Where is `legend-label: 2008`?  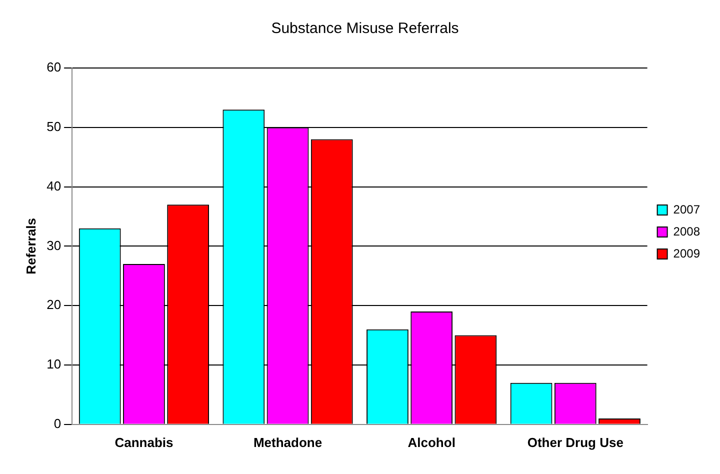 legend-label: 2008 is located at coordinates (686, 231).